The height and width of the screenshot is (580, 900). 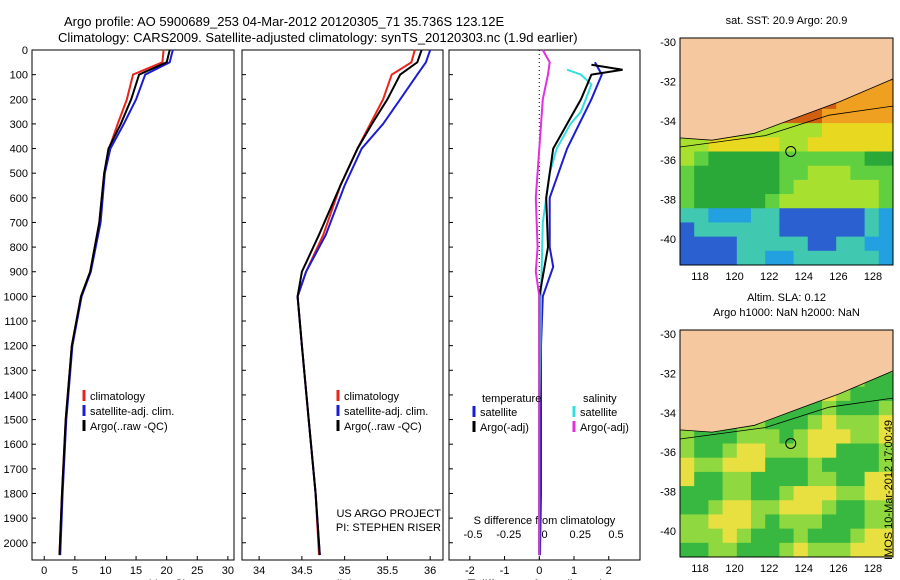 What do you see at coordinates (44, 571) in the screenshot?
I see `x-tick-label: 0` at bounding box center [44, 571].